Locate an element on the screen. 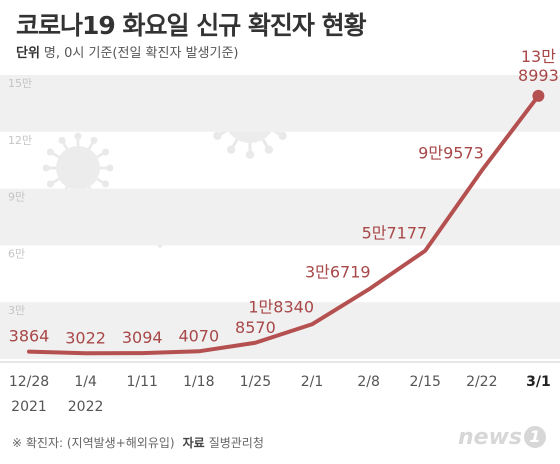 The image size is (560, 464). y-tick-label: 9만 is located at coordinates (16, 197).